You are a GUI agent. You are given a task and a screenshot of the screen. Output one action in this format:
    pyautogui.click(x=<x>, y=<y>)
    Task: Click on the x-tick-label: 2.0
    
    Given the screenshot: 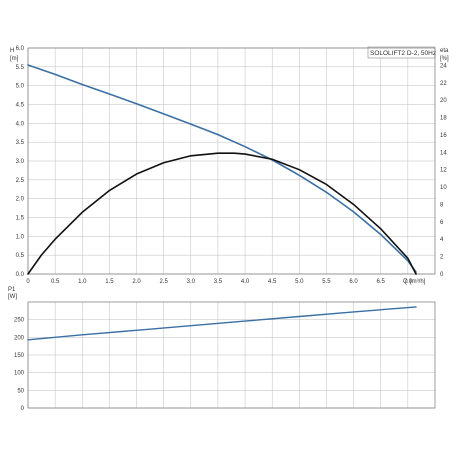 What is the action you would take?
    pyautogui.click(x=136, y=282)
    